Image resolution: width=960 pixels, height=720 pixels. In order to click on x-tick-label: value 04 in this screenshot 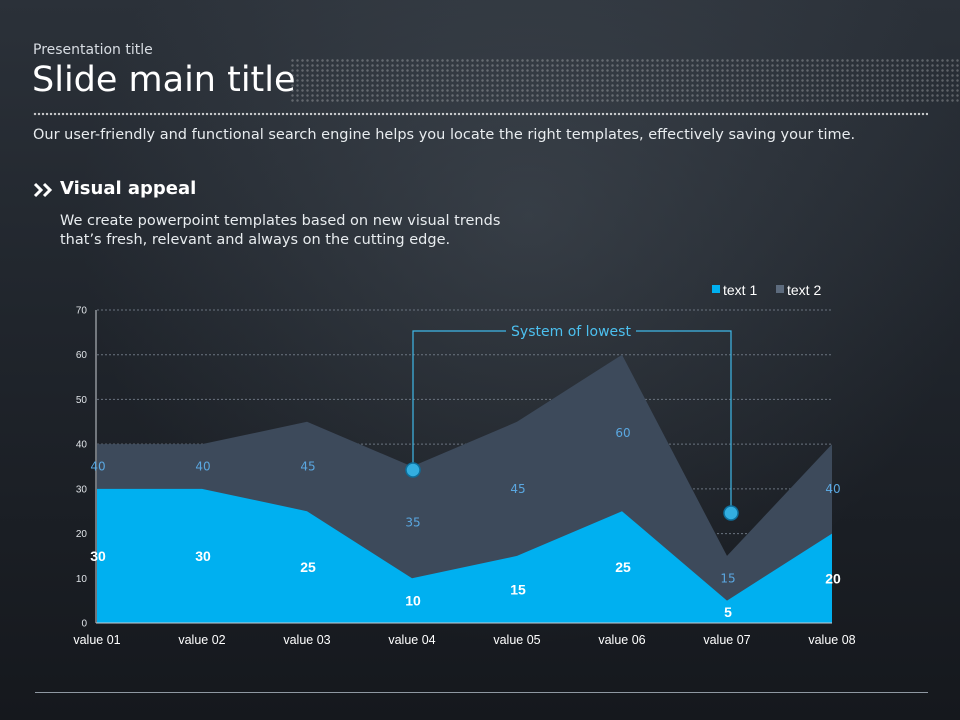, I will do `click(411, 640)`.